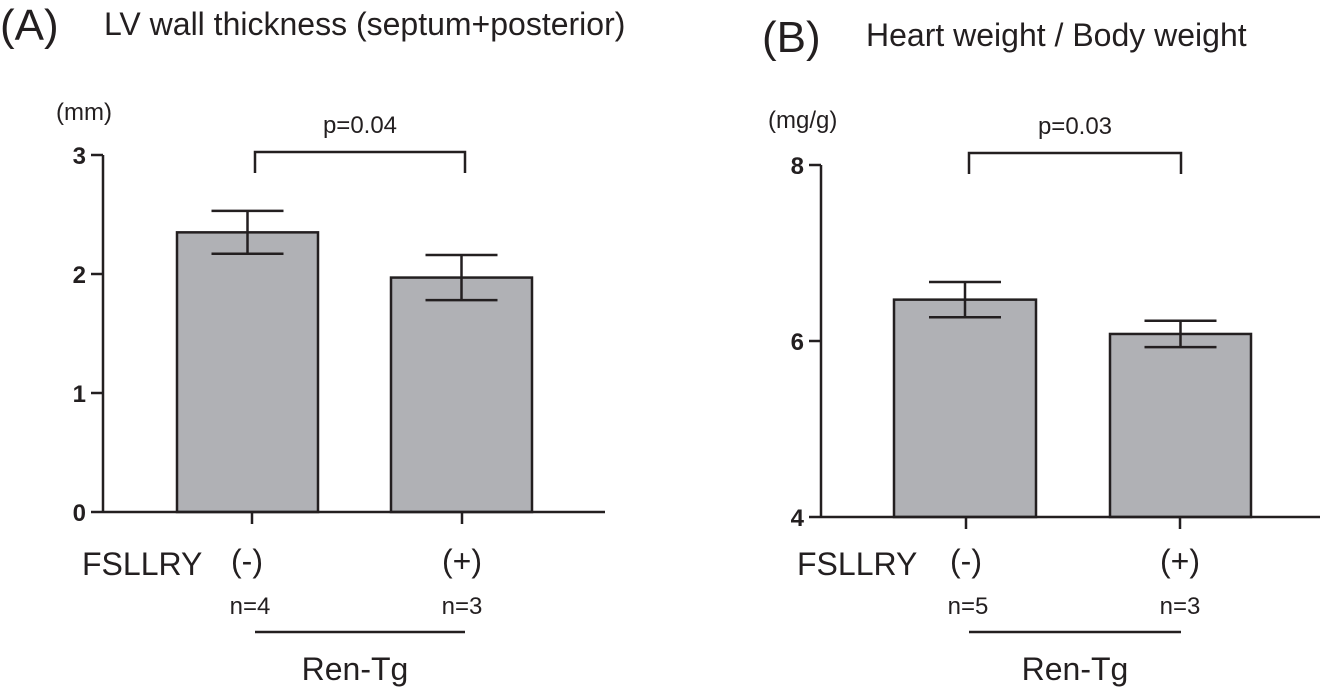 The image size is (1326, 690). I want to click on panel-b-y-tick-label: 6, so click(797, 342).